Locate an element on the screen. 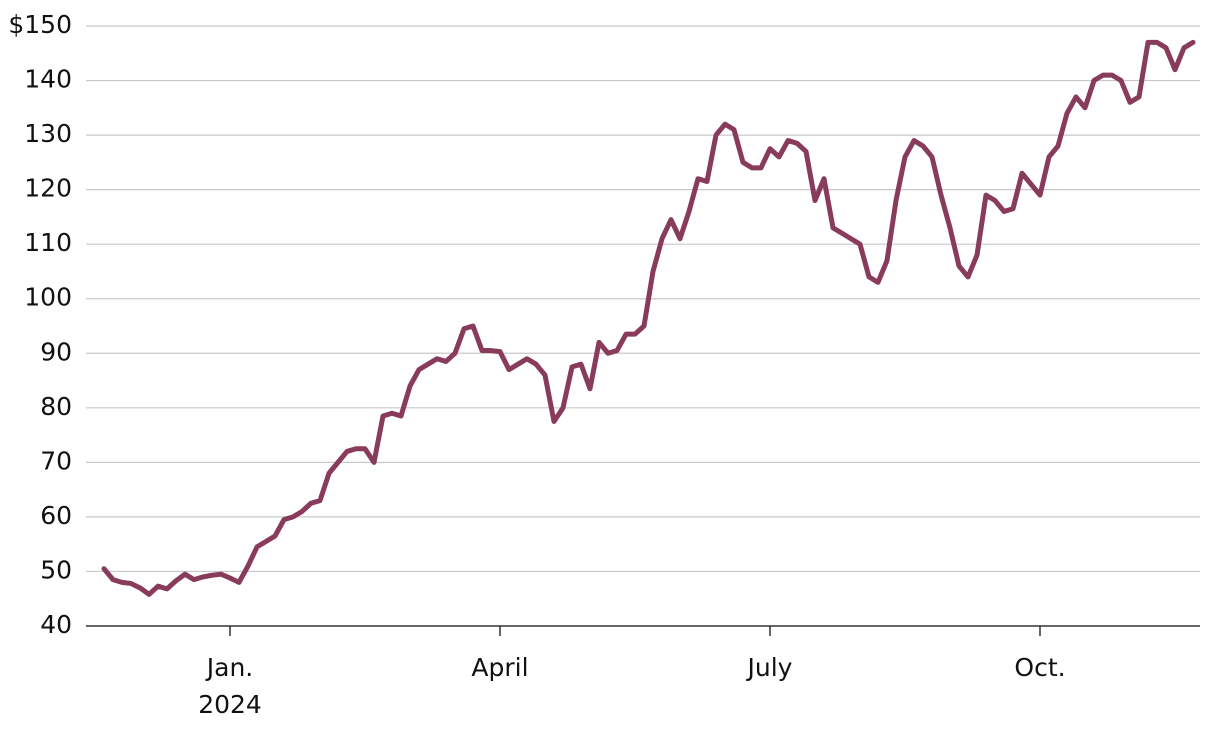  y-tick-label: 130 is located at coordinates (48, 133).